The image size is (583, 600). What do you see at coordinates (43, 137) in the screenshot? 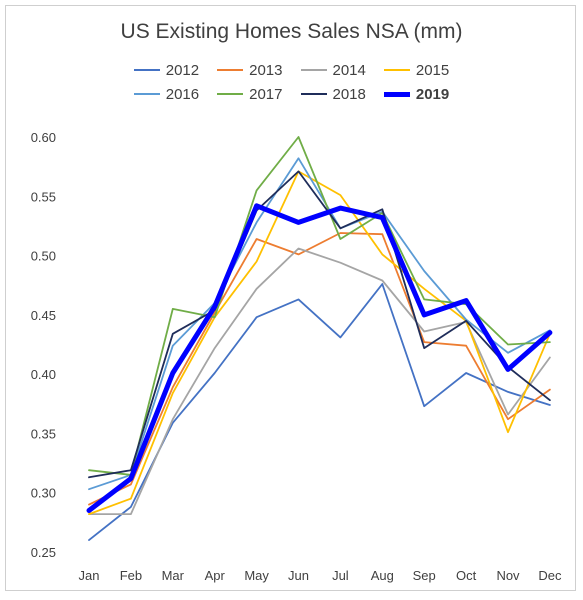
I see `y-tick-label: 0.60` at bounding box center [43, 137].